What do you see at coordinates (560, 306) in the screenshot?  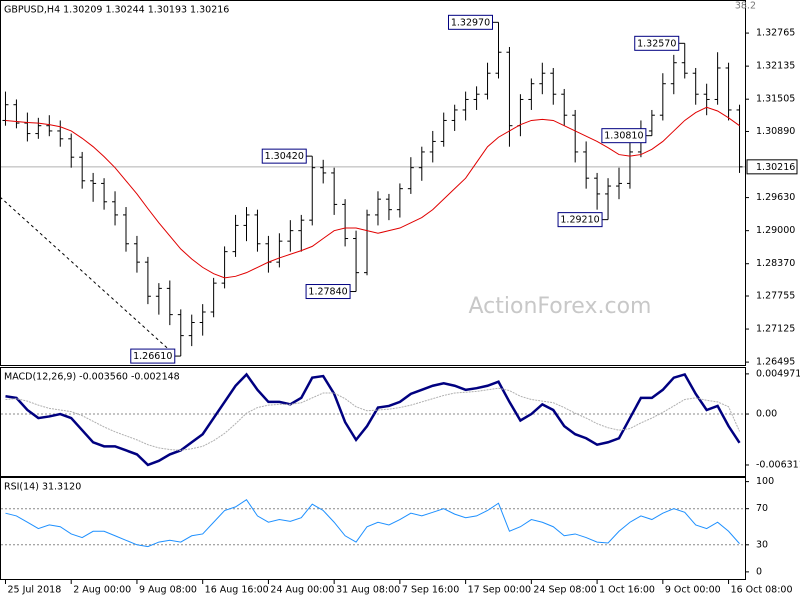 I see `watermark: ActionForex.com` at bounding box center [560, 306].